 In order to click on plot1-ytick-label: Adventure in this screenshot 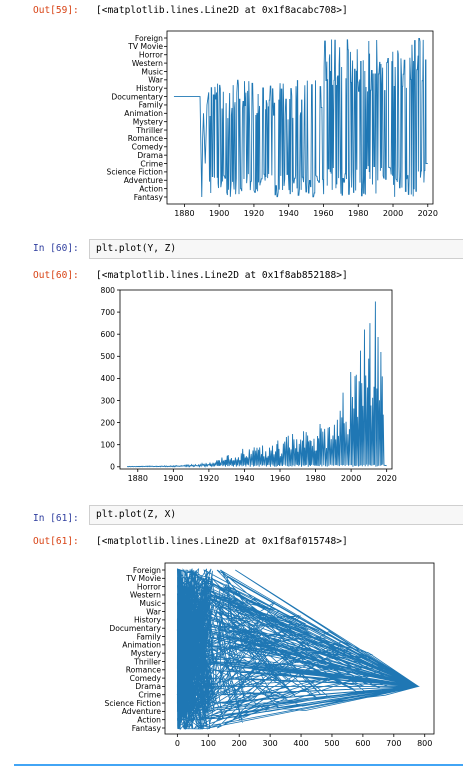, I will do `click(144, 180)`.